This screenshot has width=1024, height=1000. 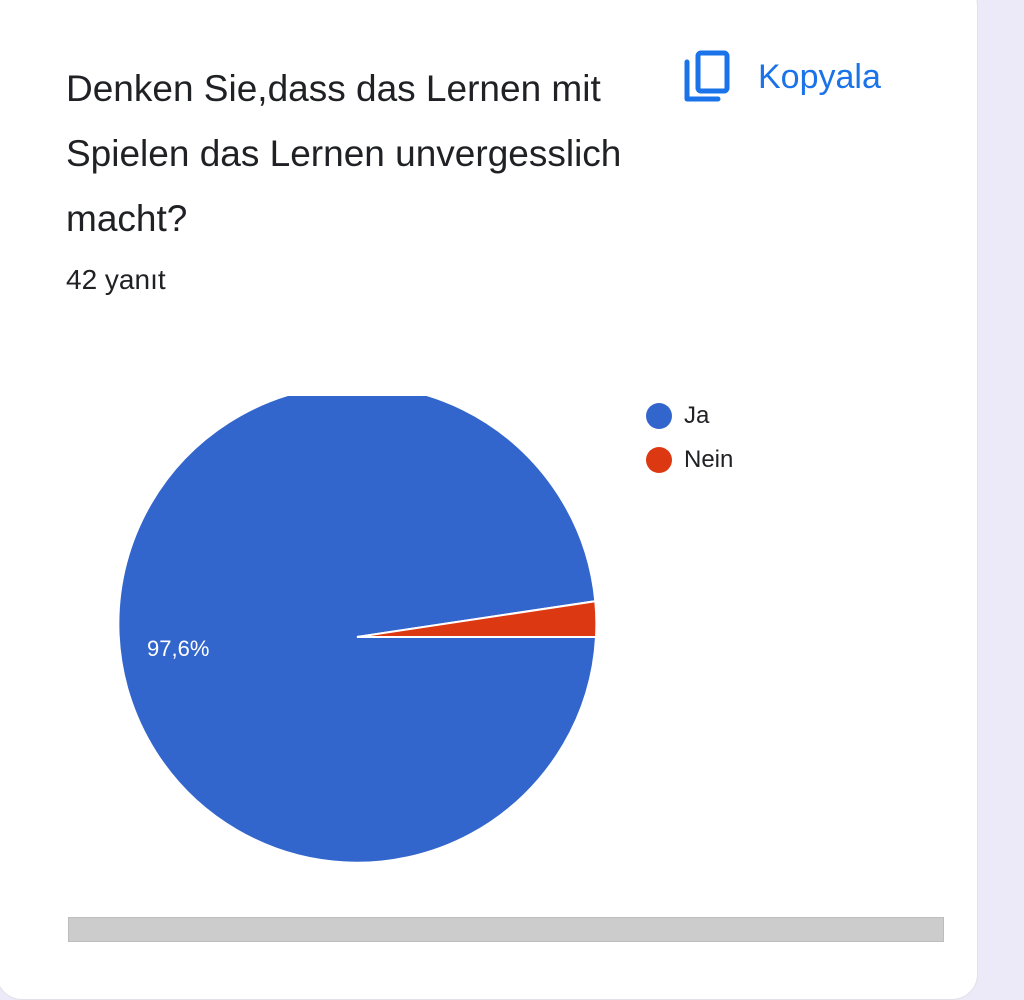 What do you see at coordinates (659, 460) in the screenshot?
I see `legend-dot-nein` at bounding box center [659, 460].